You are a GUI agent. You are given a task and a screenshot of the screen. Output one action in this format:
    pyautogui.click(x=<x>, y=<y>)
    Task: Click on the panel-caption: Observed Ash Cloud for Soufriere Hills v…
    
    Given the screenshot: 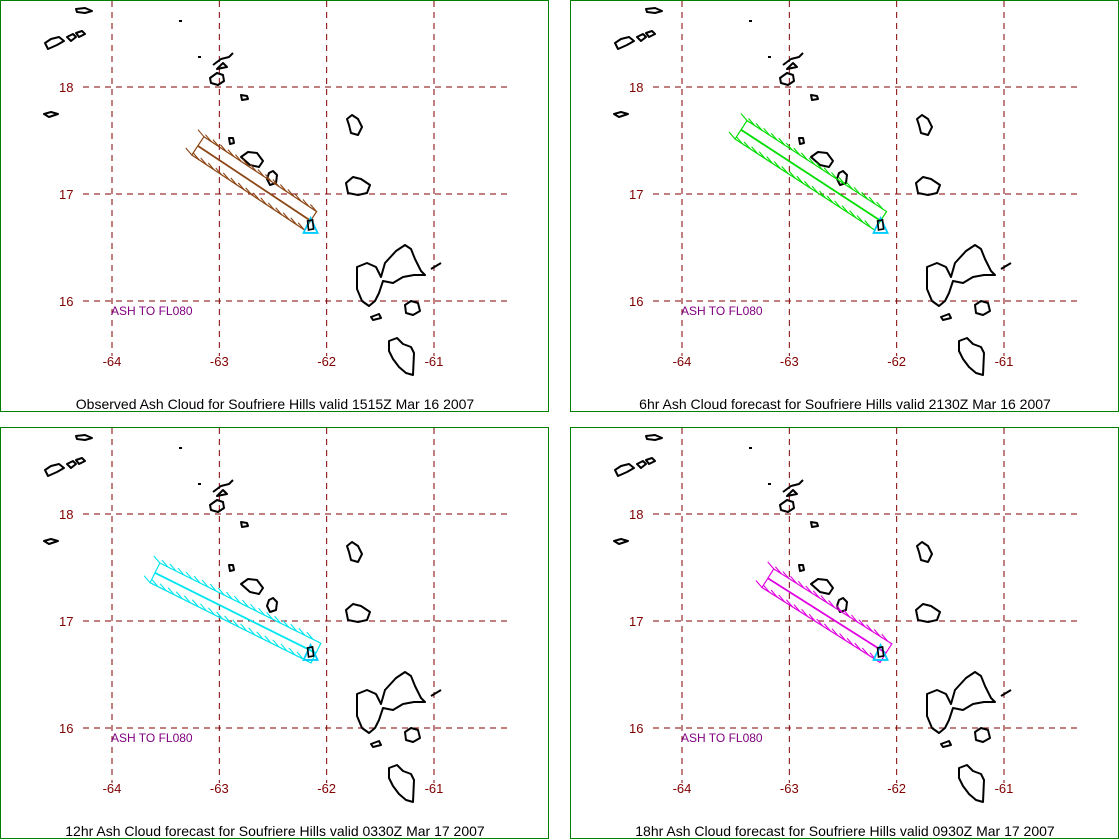 What is the action you would take?
    pyautogui.click(x=275, y=404)
    